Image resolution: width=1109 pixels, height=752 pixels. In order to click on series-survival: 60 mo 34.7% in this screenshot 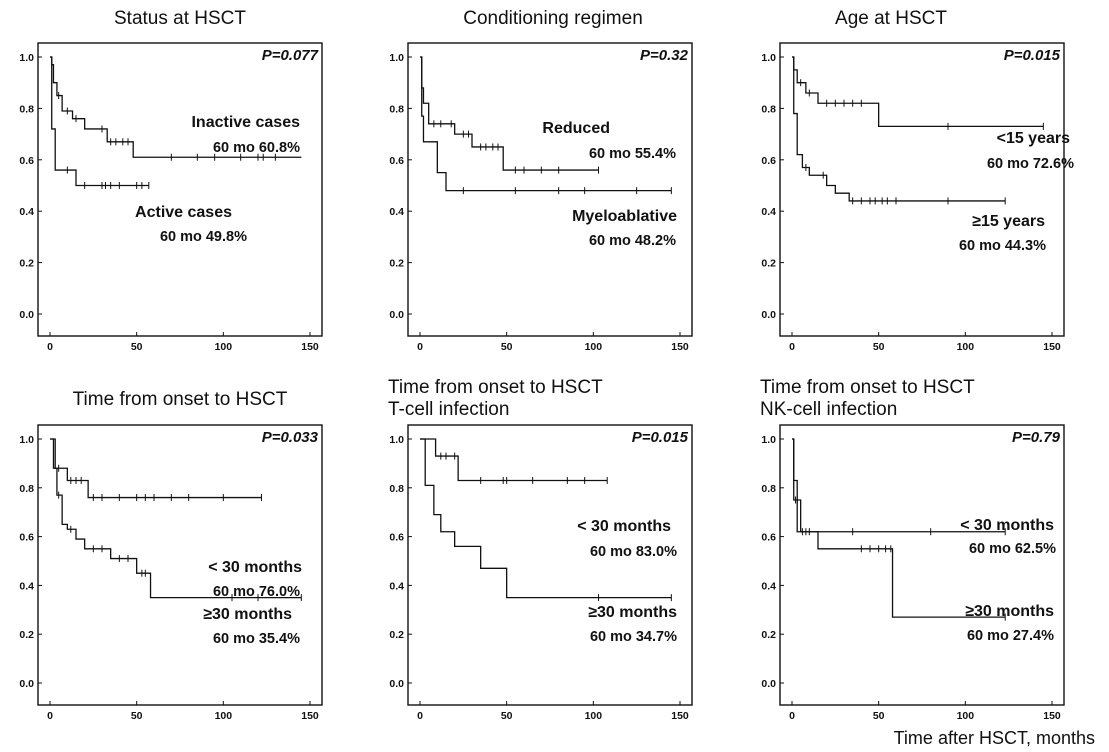, I will do `click(633, 637)`.